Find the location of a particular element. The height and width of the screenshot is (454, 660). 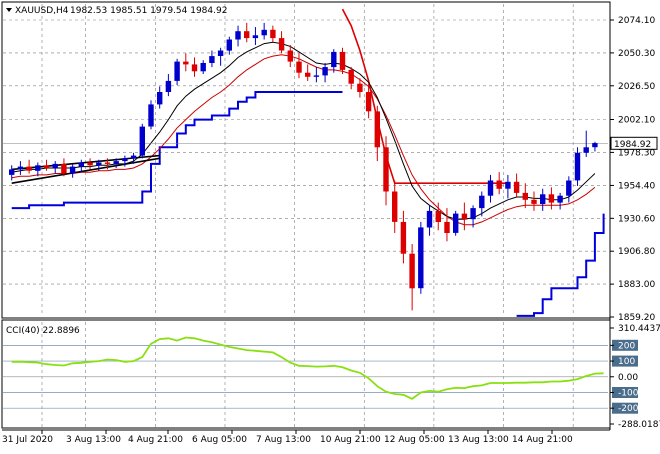

ohlc-readout: 1982.53 1985.51 1979.54 1984.92 is located at coordinates (148, 11).